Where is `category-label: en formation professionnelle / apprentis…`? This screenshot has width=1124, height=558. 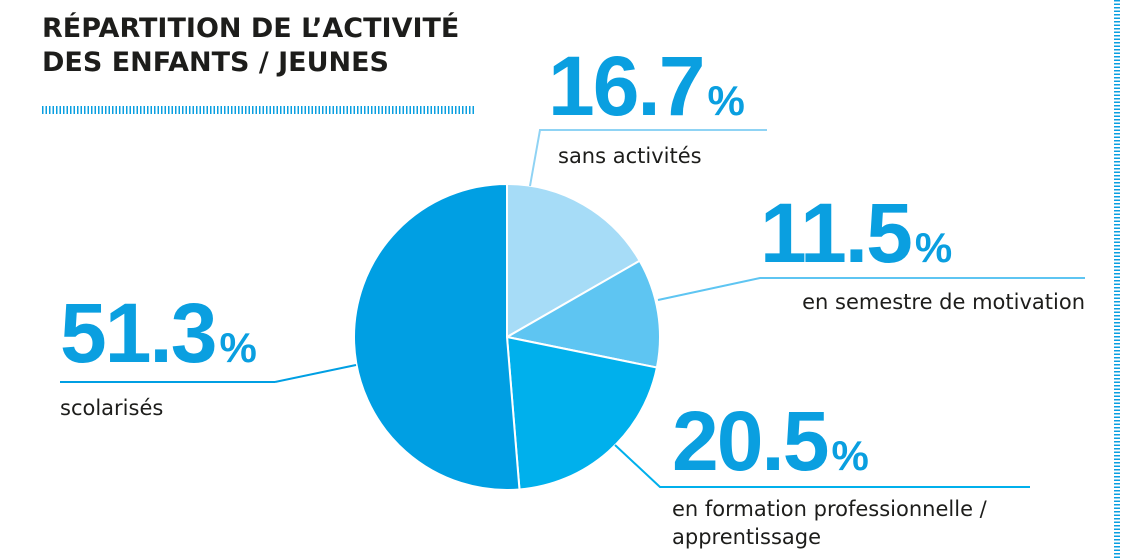 category-label: en formation professionnelle / apprentis… is located at coordinates (829, 523).